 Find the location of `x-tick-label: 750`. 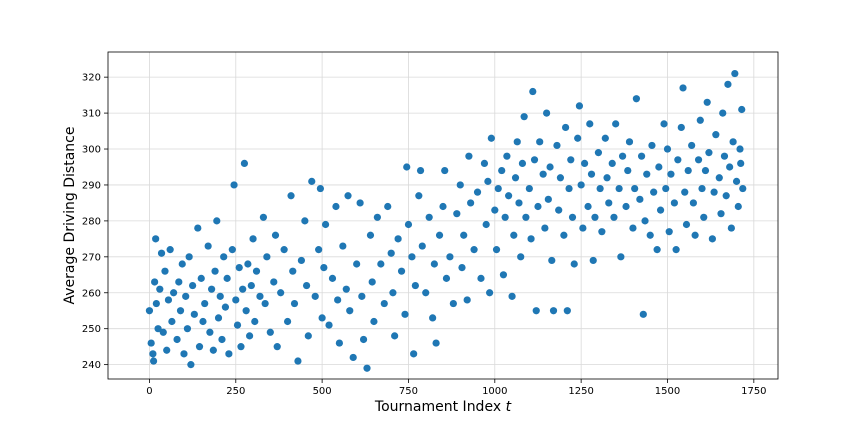

x-tick-label: 750 is located at coordinates (408, 391).